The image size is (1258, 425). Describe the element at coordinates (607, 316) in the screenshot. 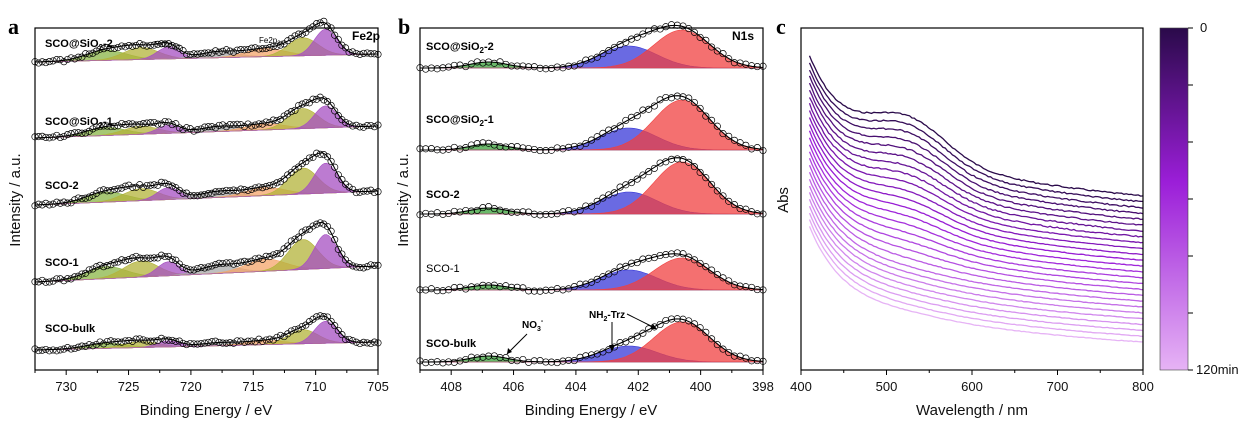

I see `anno-nh2trz: NH2-Trz` at that location.